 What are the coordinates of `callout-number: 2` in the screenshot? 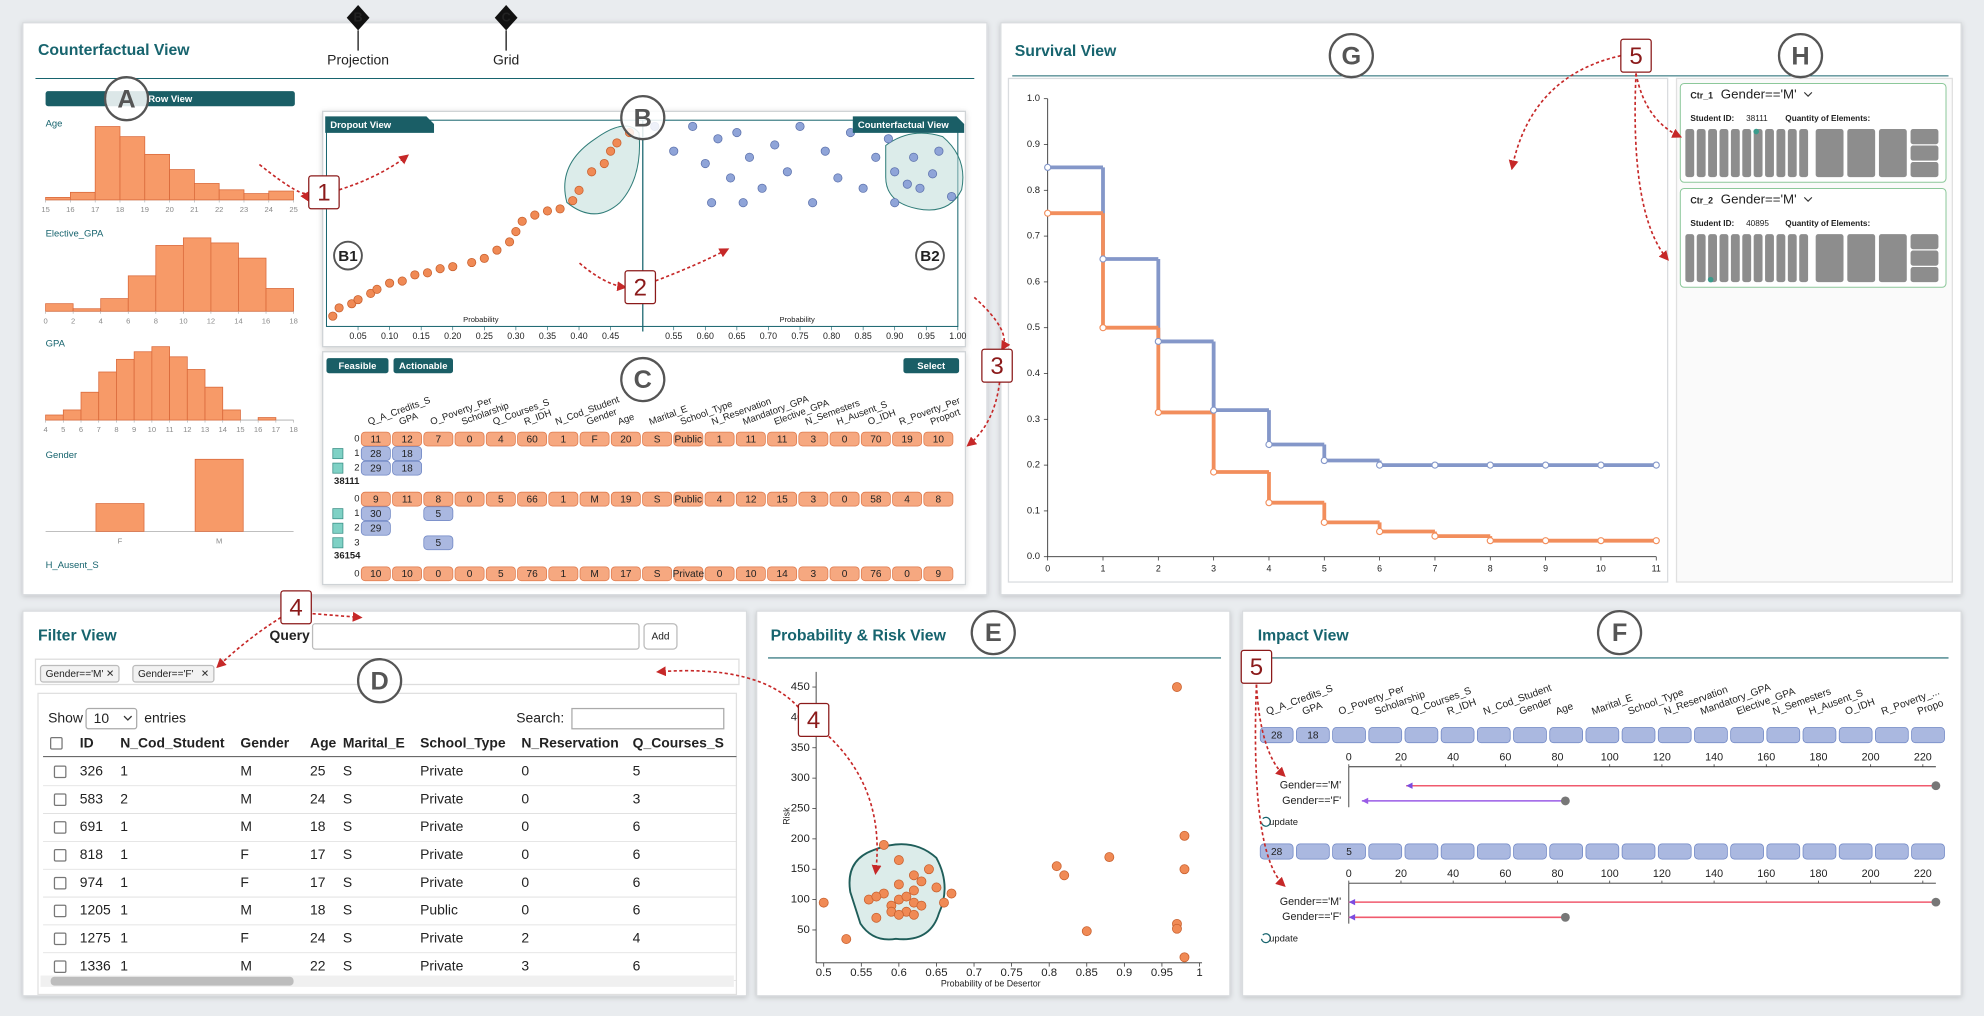 It's located at (640, 287).